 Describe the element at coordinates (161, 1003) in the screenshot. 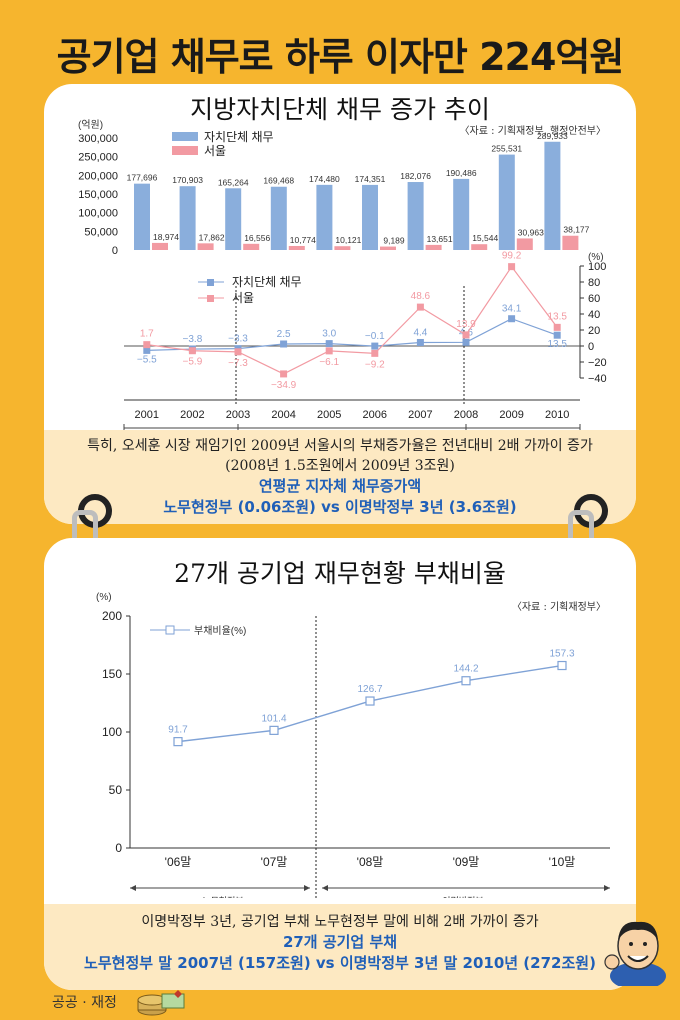

I see `coins-icon` at that location.